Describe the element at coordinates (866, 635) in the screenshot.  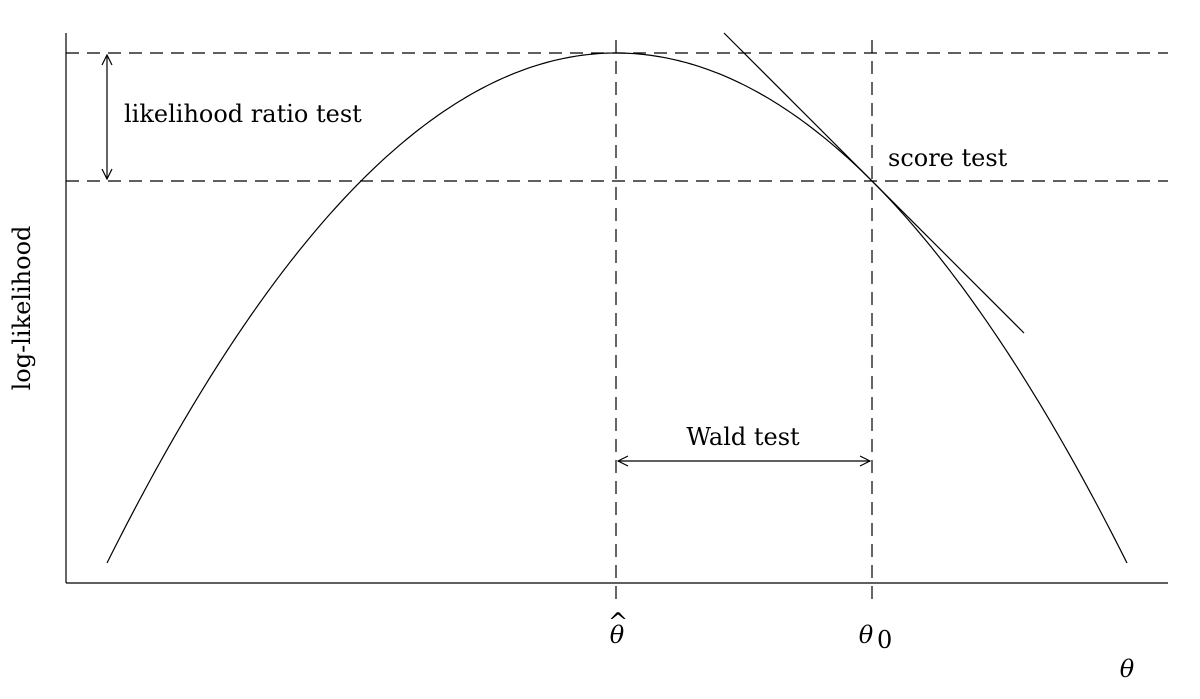
I see `theta-zero-tick-label: θ` at that location.